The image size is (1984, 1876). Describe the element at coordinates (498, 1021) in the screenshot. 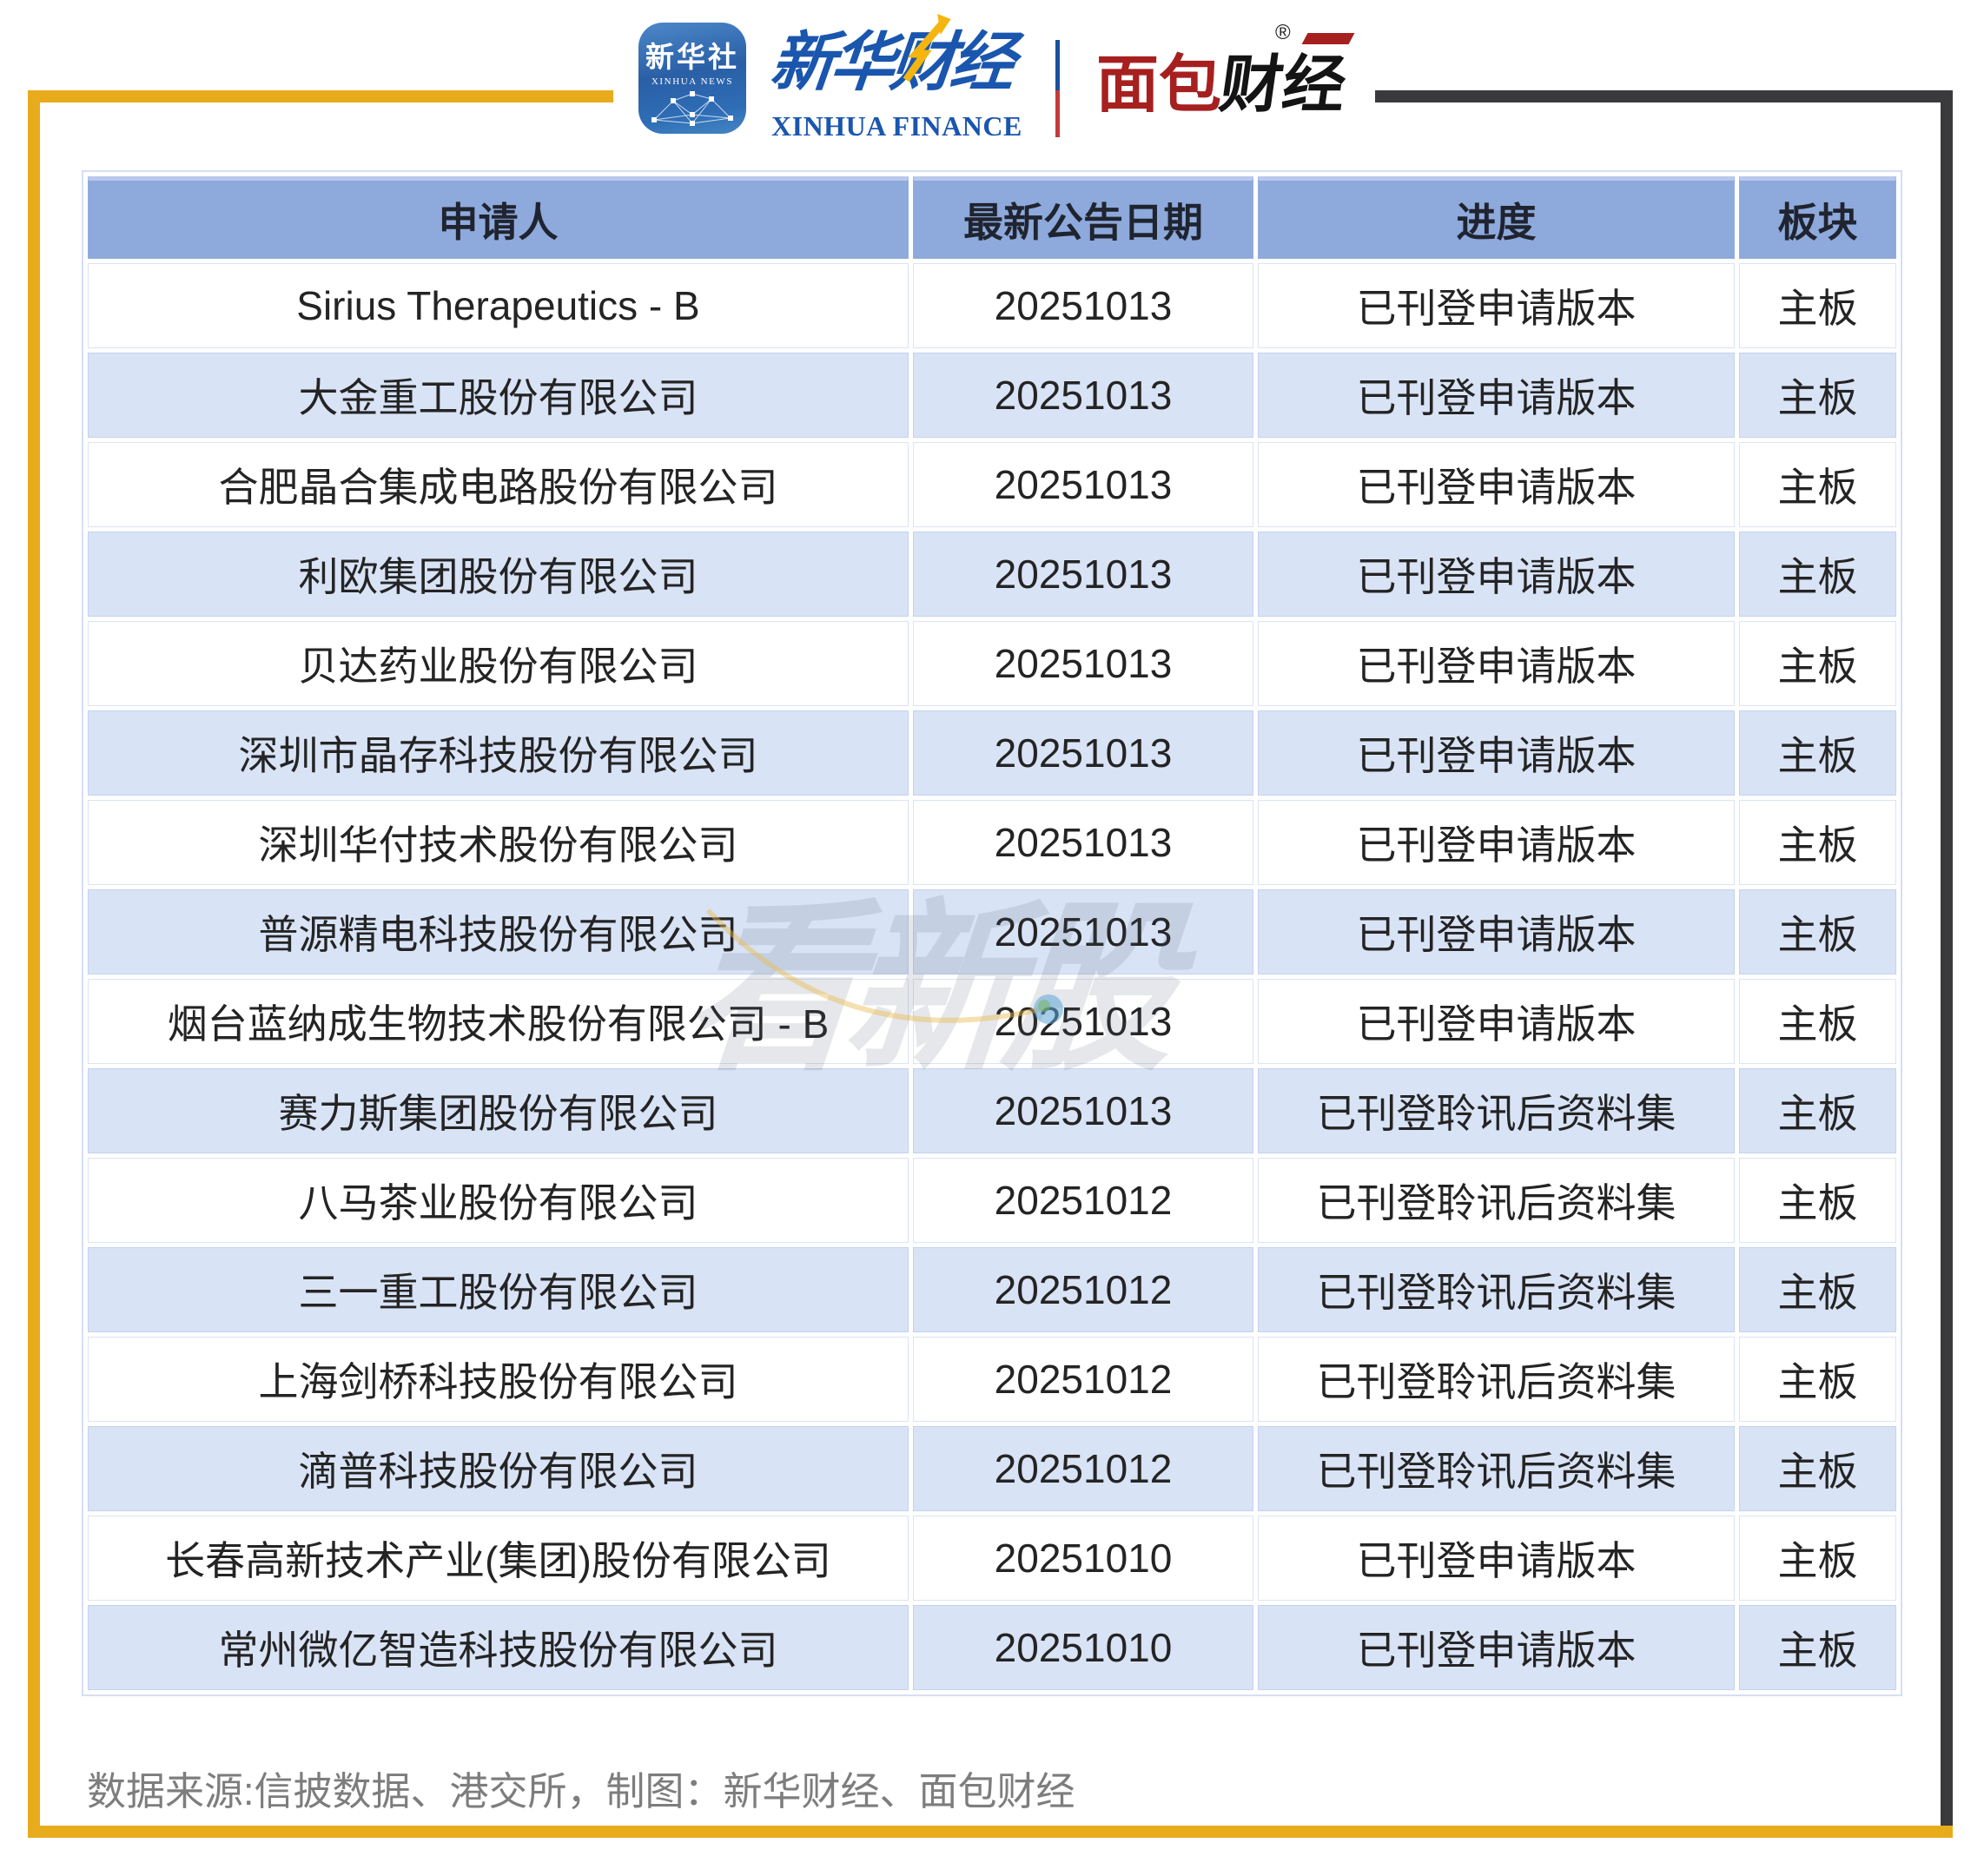

I see `applicant-cell: 烟台蓝纳成生物技术股份有限公司 - B` at that location.